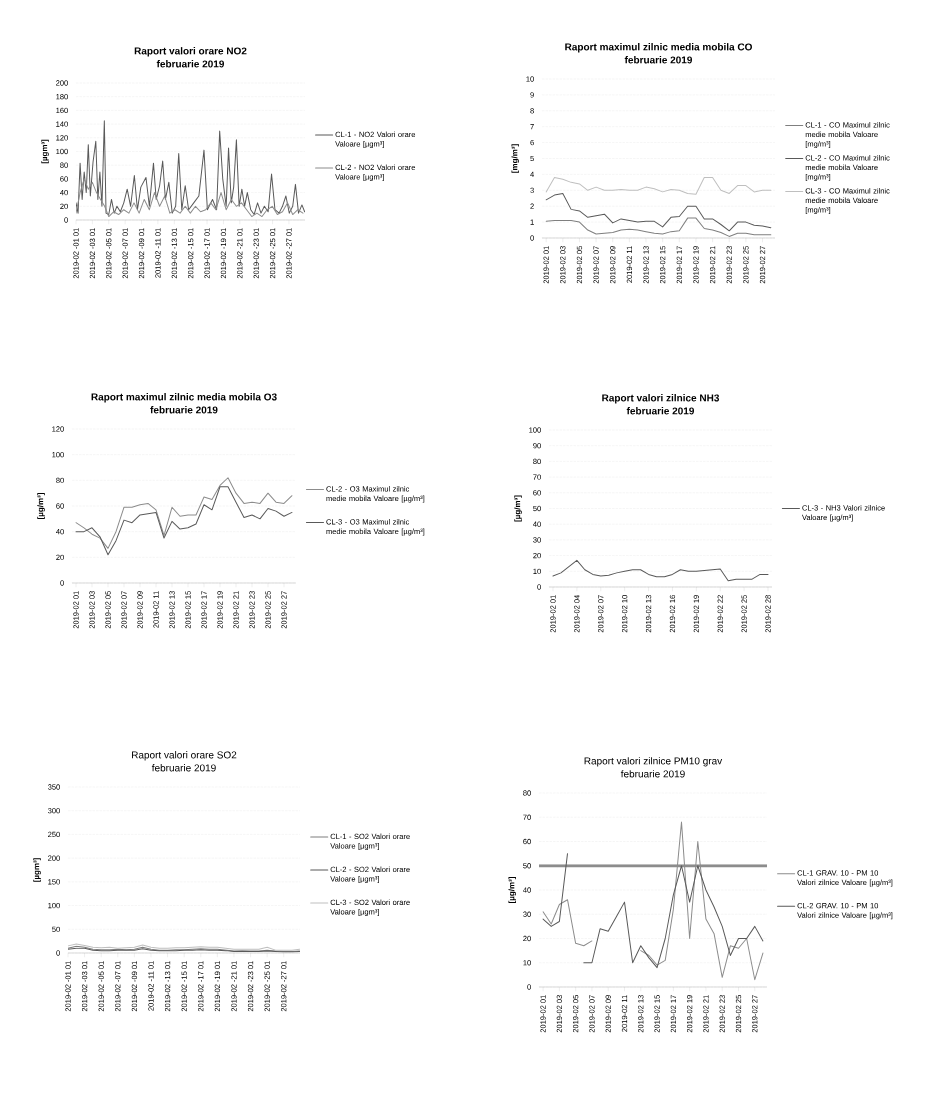 This screenshot has width=944, height=1096. What do you see at coordinates (184, 398) in the screenshot?
I see `chart-title: Raport maximul zilnic media mobila O3` at bounding box center [184, 398].